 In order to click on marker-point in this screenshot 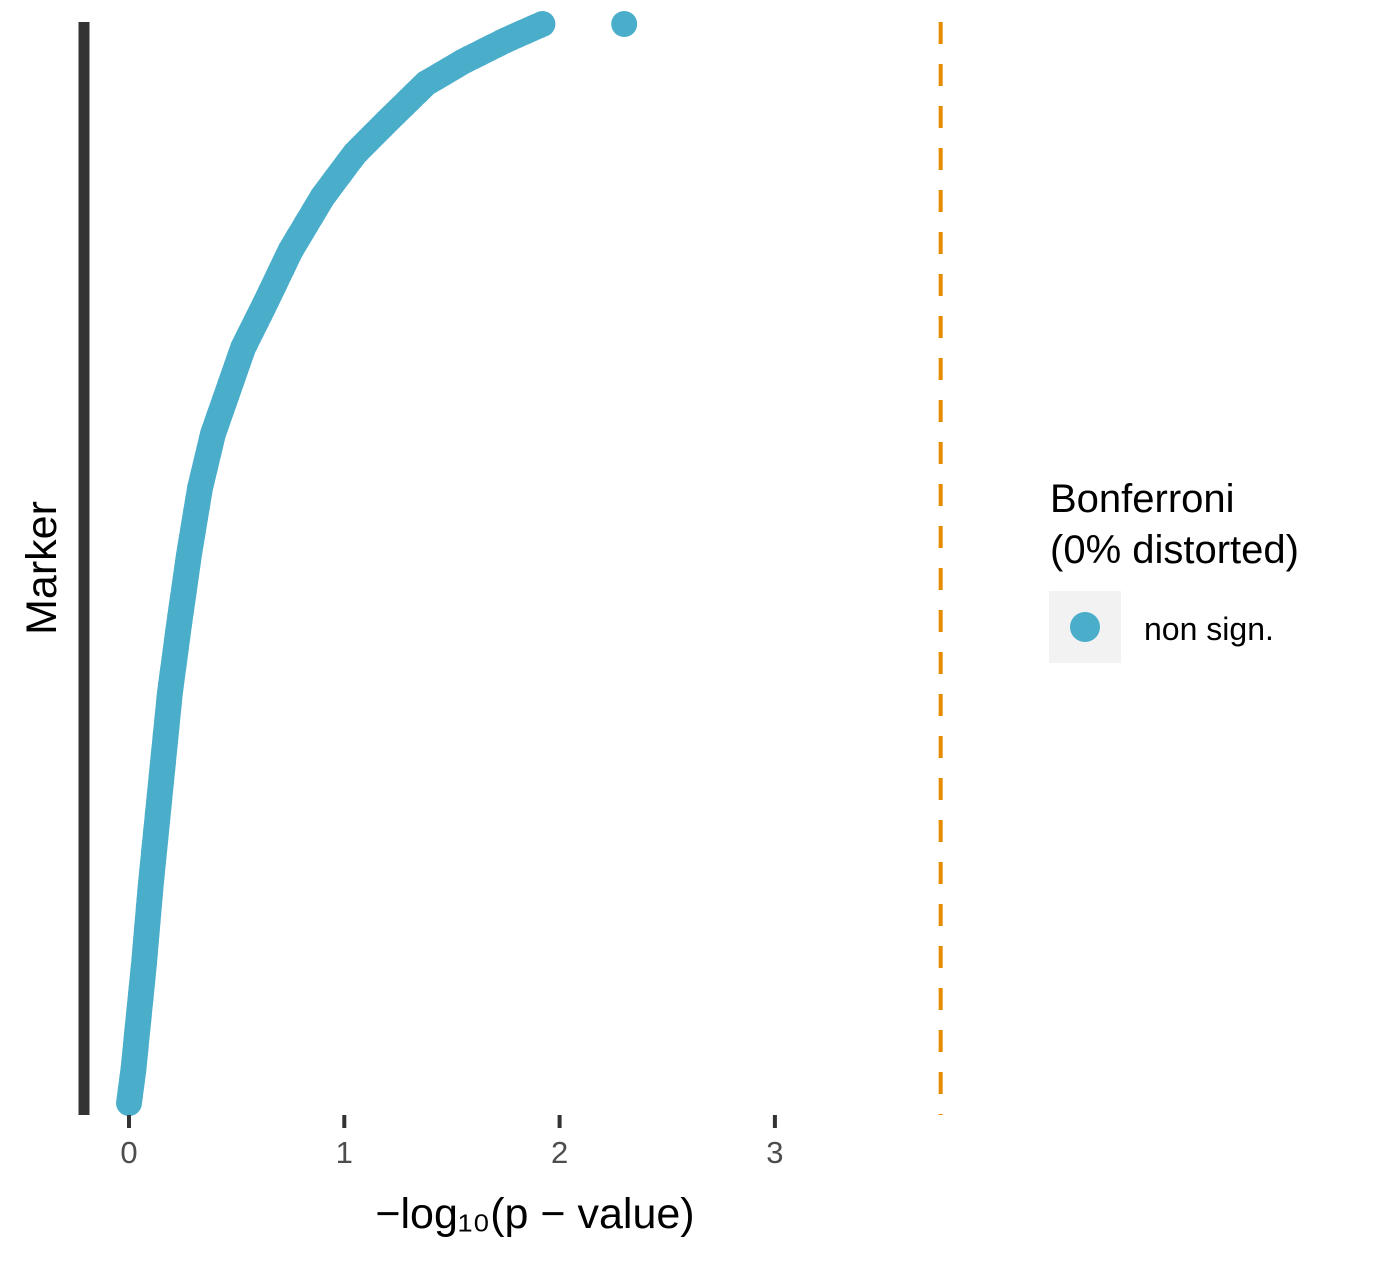, I will do `click(542, 24)`.